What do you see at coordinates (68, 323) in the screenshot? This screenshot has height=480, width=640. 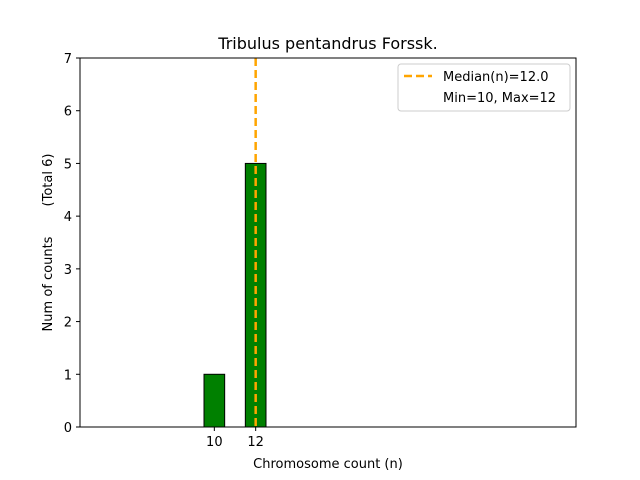 I see `y-tick-label: 2` at bounding box center [68, 323].